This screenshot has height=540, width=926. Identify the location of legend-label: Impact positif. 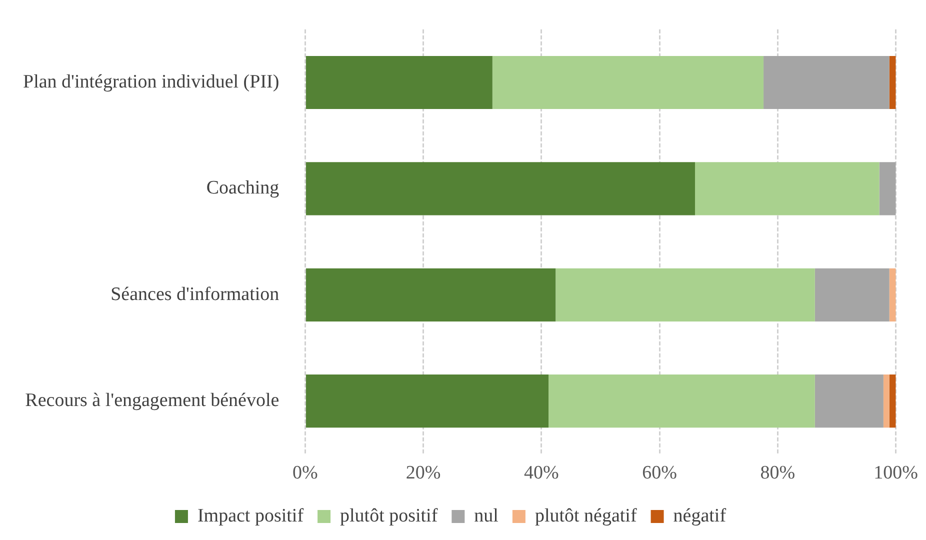
(250, 515).